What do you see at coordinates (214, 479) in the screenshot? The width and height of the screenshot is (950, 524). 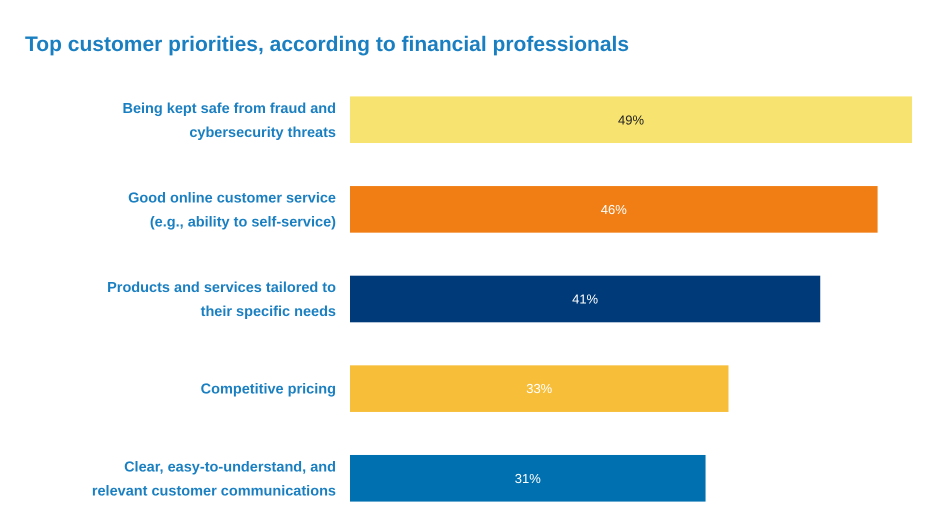 I see `y-tick-label: Clear, easy-to-understand, and relevant customer communications` at bounding box center [214, 479].